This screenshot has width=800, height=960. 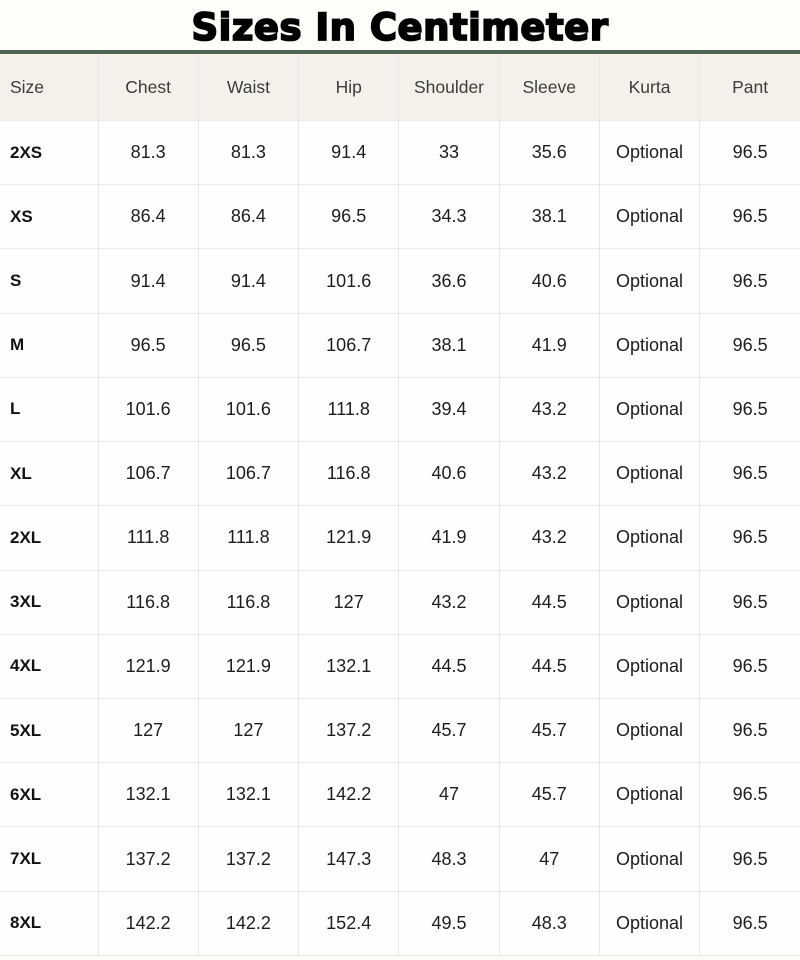 What do you see at coordinates (348, 152) in the screenshot?
I see `size-value: 91.4` at bounding box center [348, 152].